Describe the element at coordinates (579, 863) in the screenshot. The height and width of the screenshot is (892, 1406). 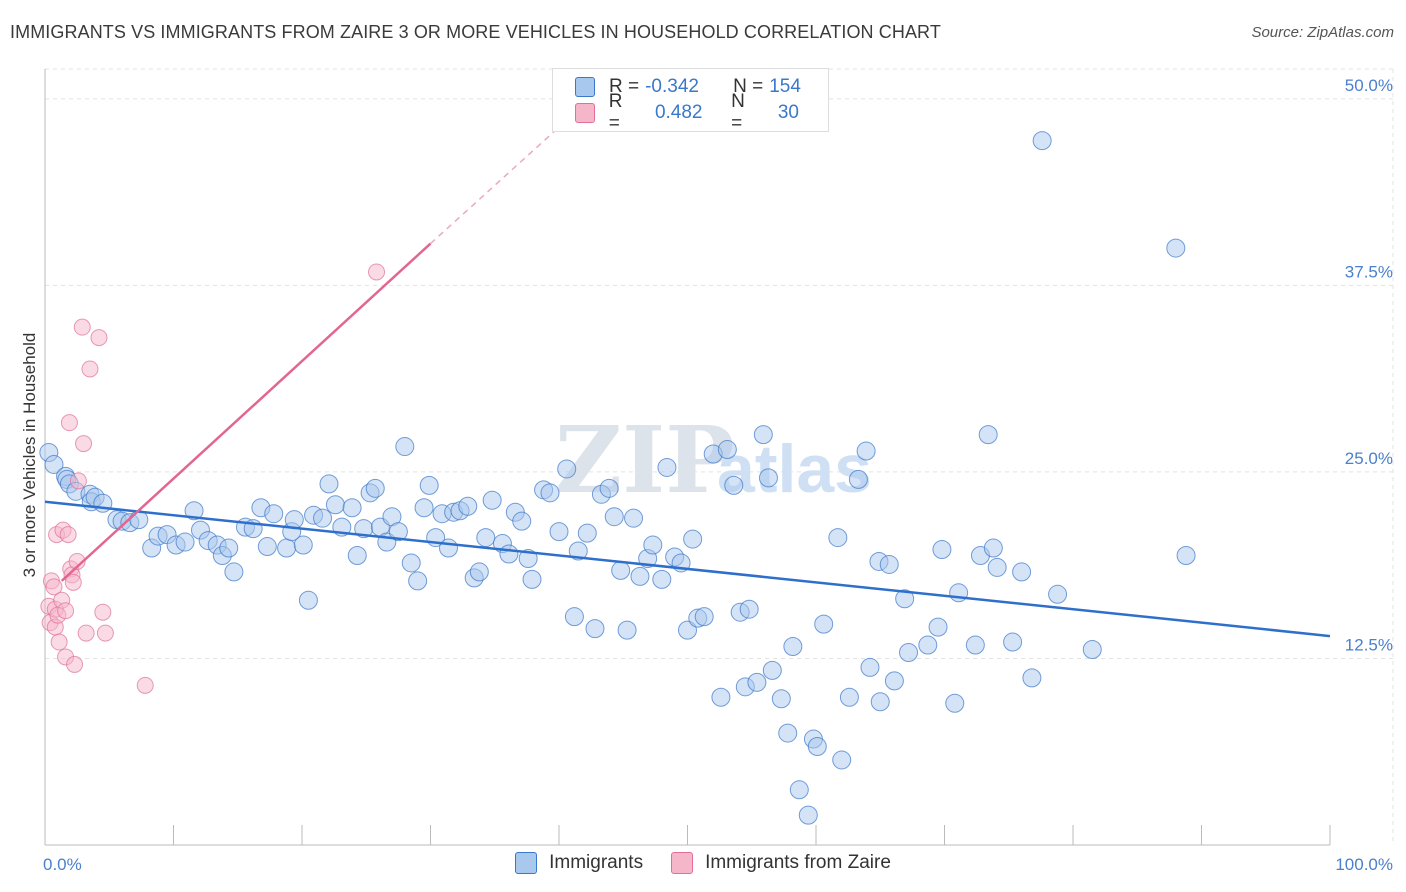
I see `legend-item-immigrants: Immigrants` at that location.